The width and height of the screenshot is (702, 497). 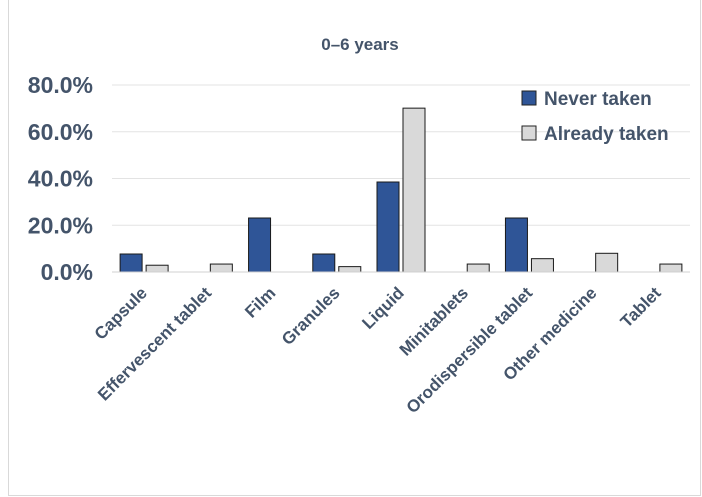 What do you see at coordinates (595, 117) in the screenshot?
I see `legend: Never taken Already taken` at bounding box center [595, 117].